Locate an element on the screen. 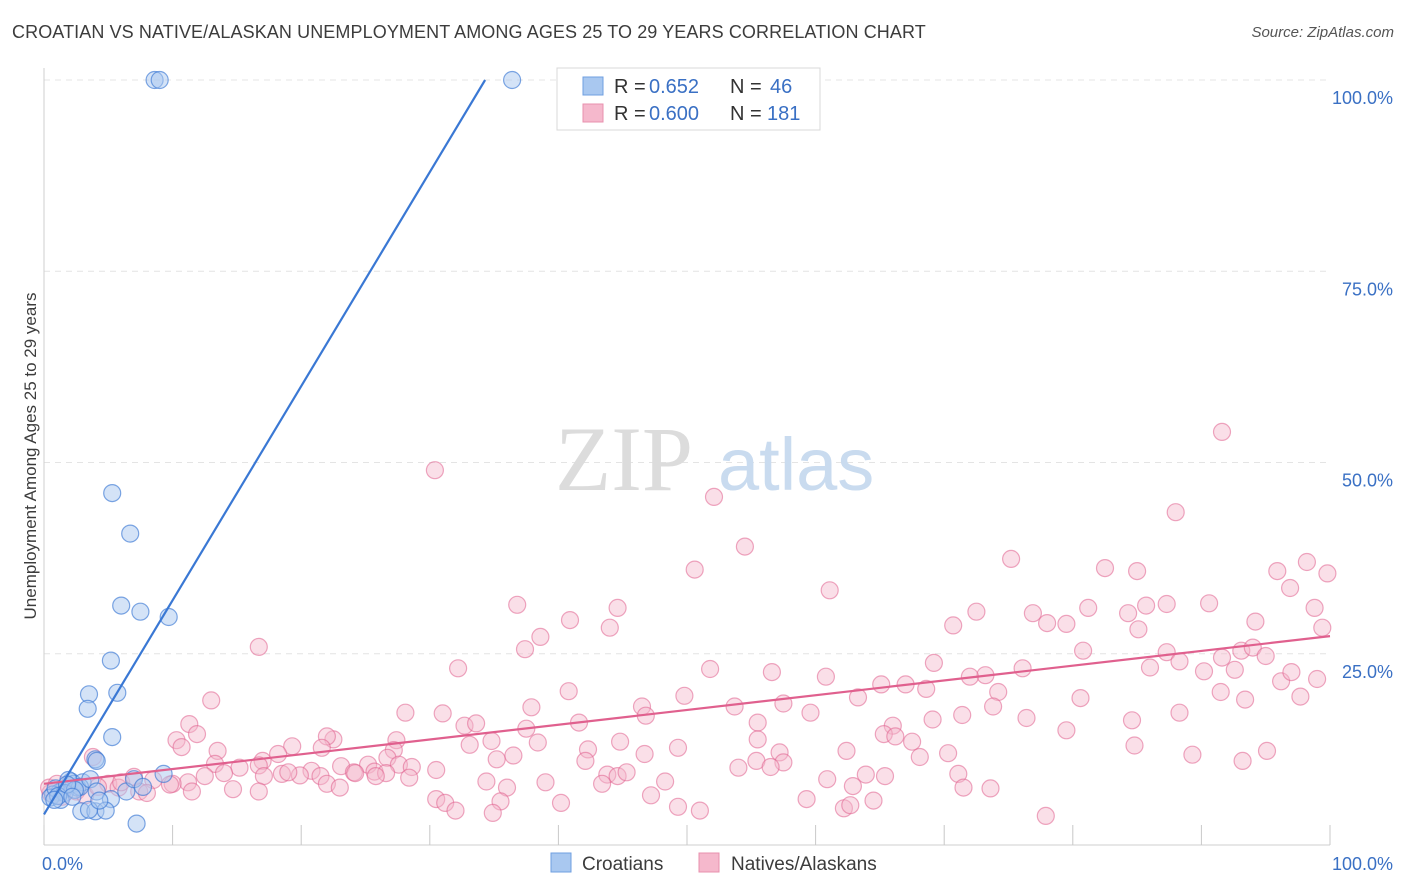 The image size is (1406, 892). y-tick-label: 50.0% is located at coordinates (1367, 481).